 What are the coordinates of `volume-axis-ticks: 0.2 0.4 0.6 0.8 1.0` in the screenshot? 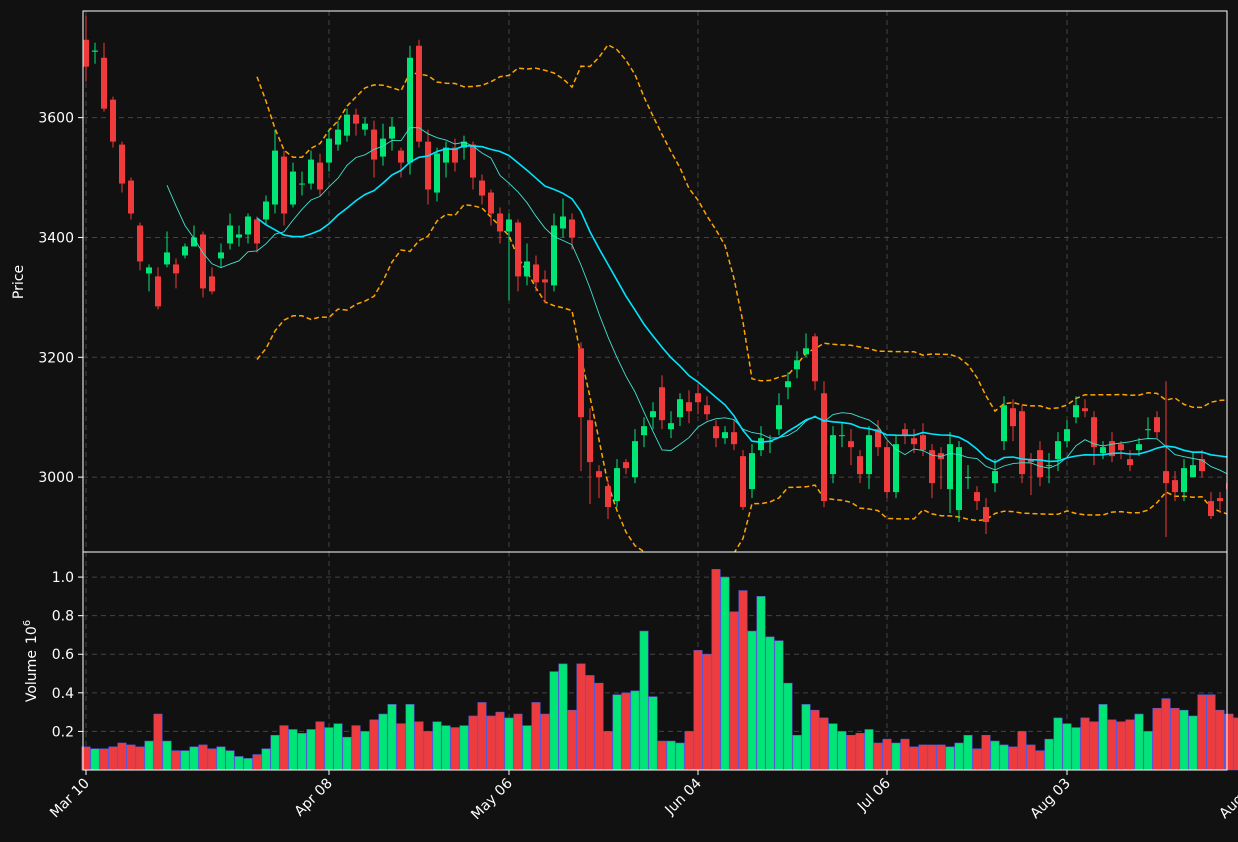 It's located at (67, 655).